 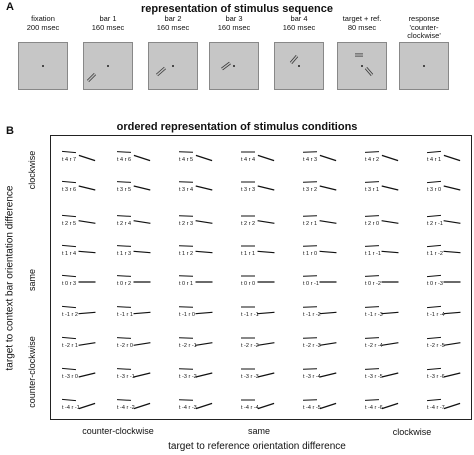 I want to click on condition-cell: t 1 r 3, so click(x=139, y=253).